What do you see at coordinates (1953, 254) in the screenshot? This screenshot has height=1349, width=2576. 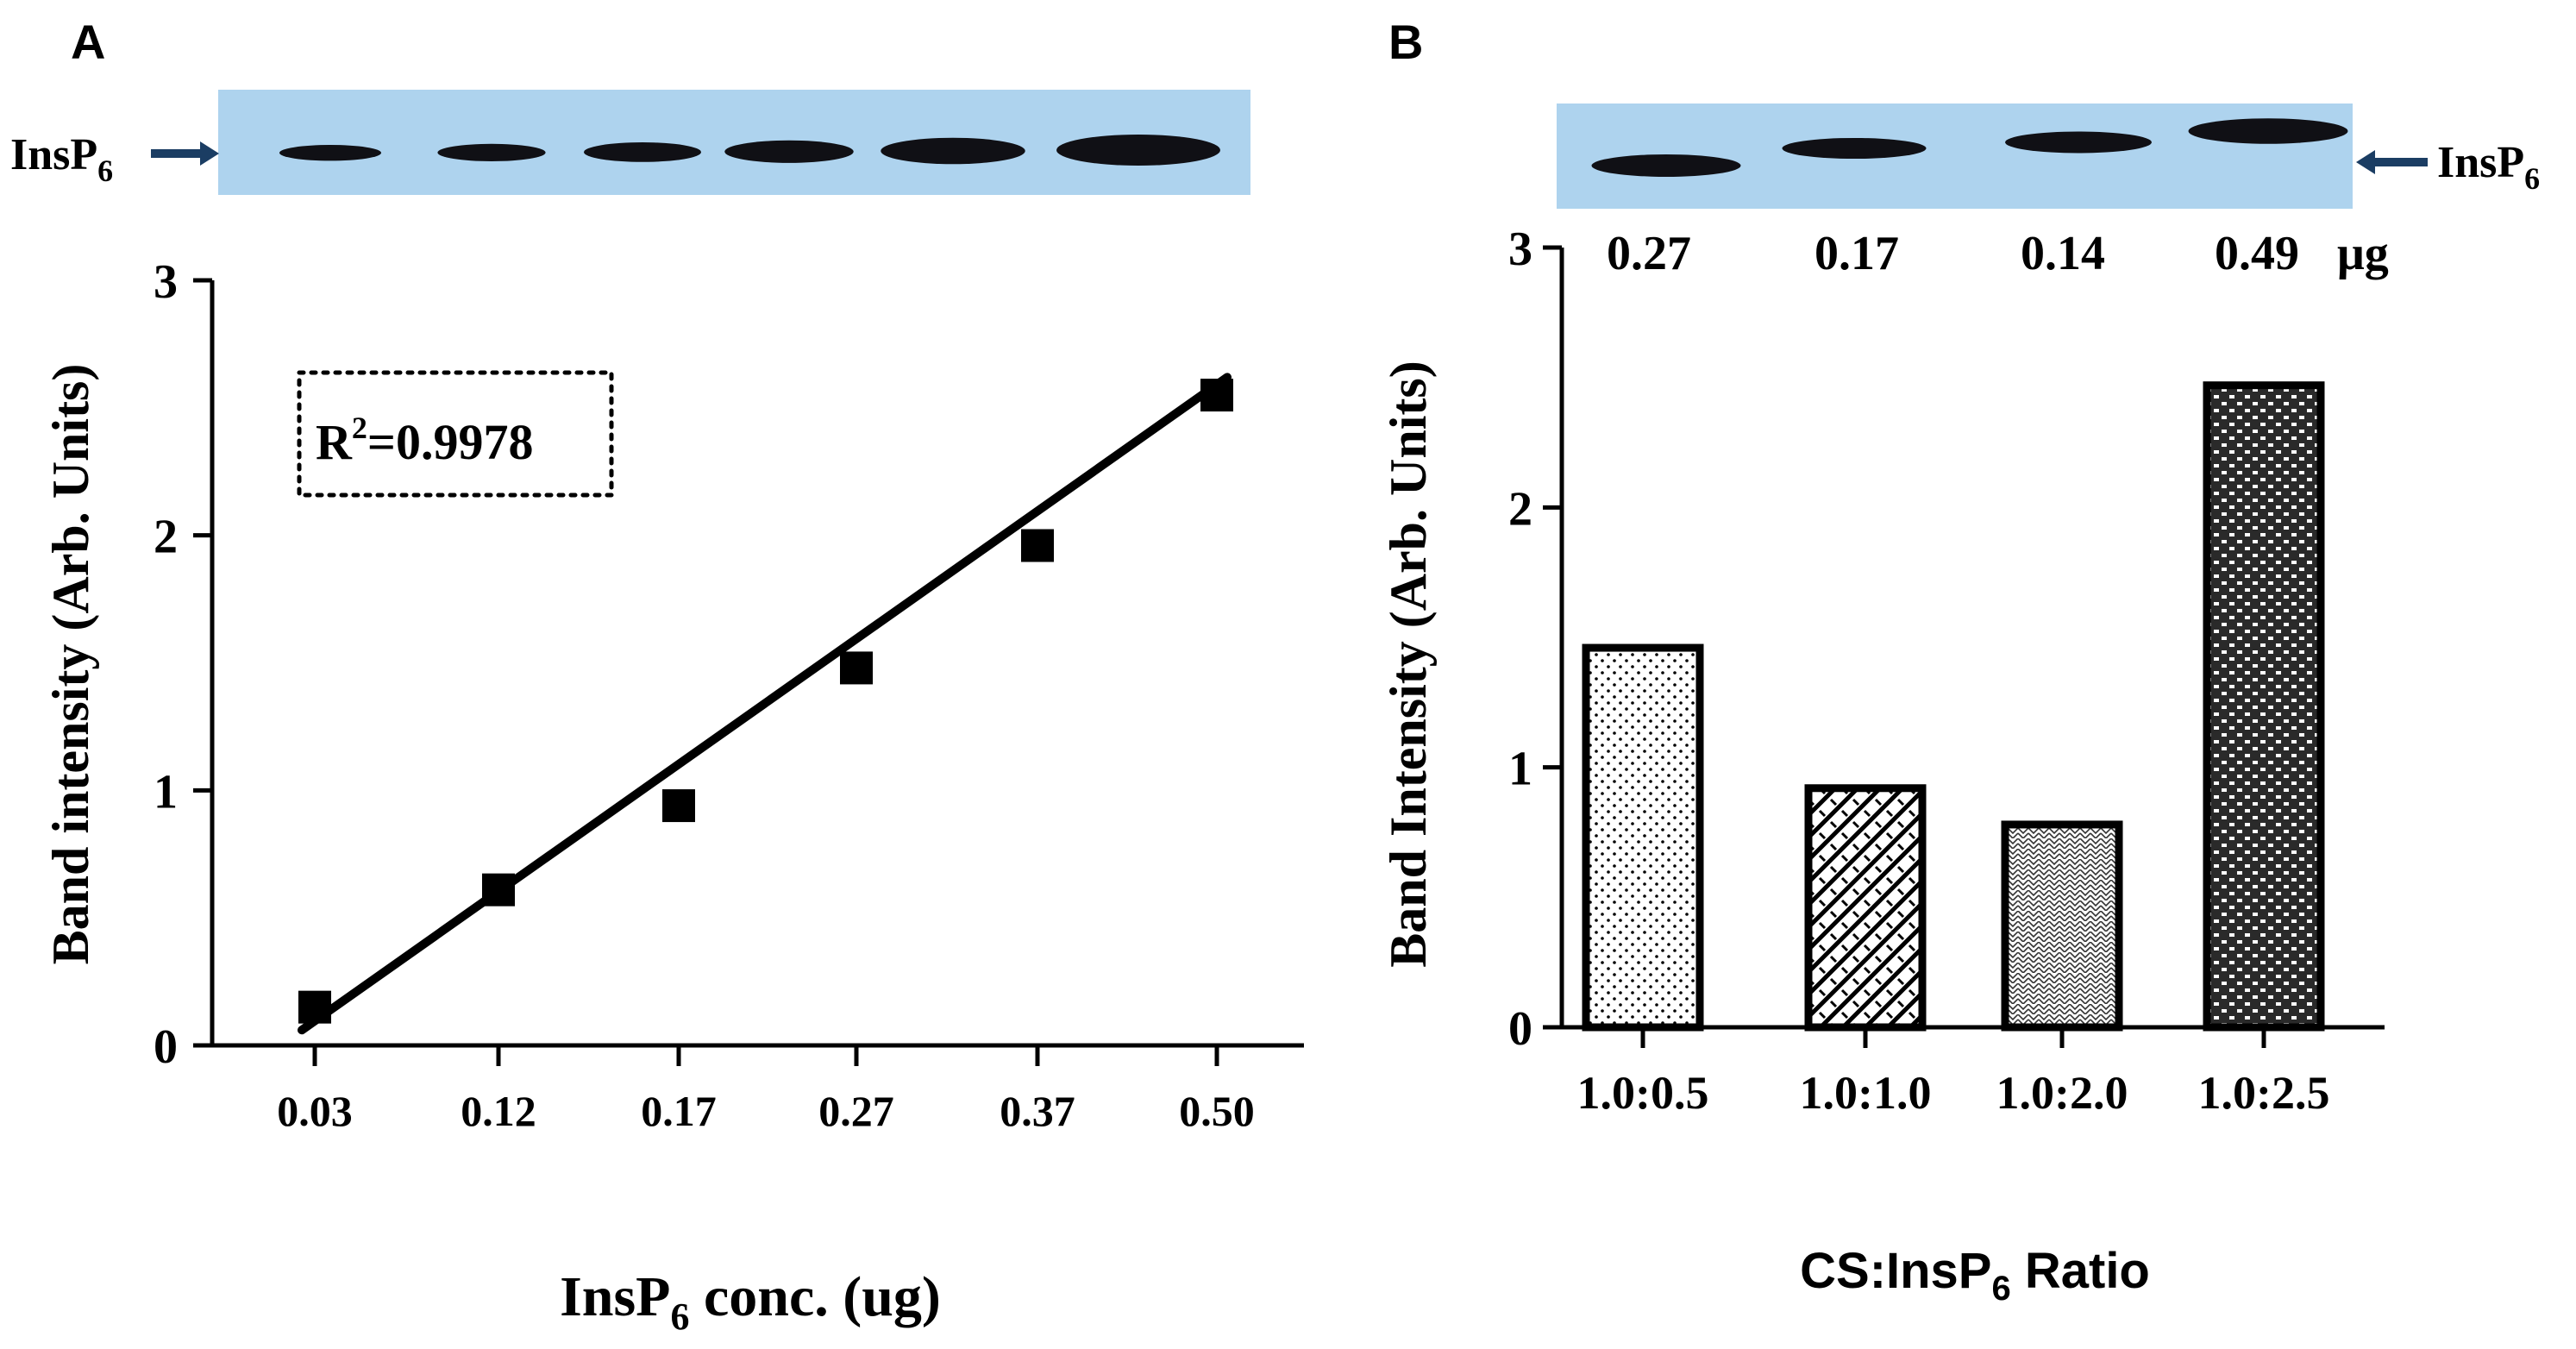 I see `blot-b-amounts: 0.27 0.17 0.14 0.49` at bounding box center [1953, 254].